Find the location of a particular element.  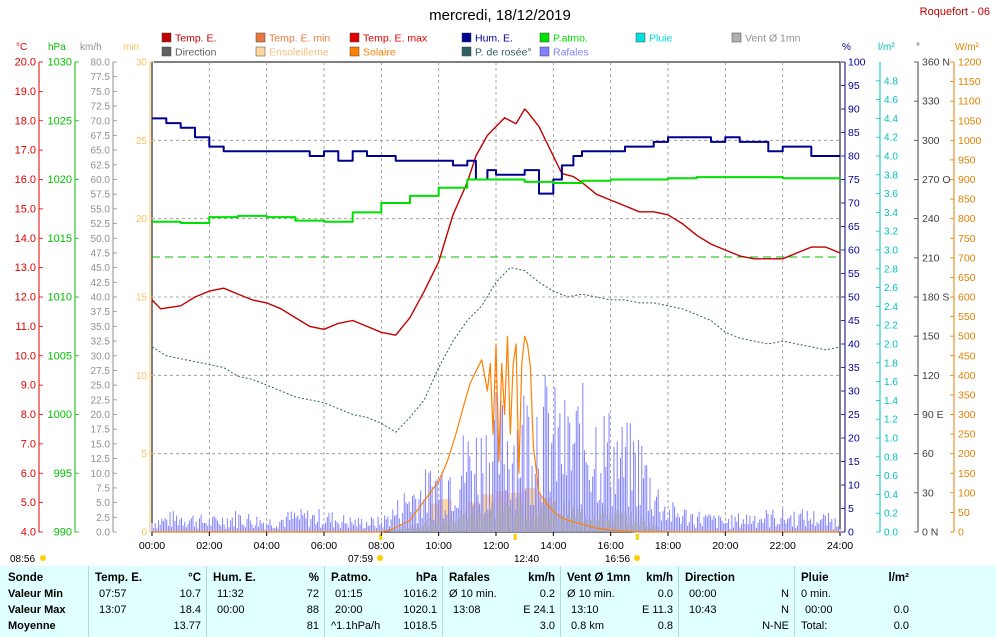

patmo-min-time: 01:15 is located at coordinates (349, 594).